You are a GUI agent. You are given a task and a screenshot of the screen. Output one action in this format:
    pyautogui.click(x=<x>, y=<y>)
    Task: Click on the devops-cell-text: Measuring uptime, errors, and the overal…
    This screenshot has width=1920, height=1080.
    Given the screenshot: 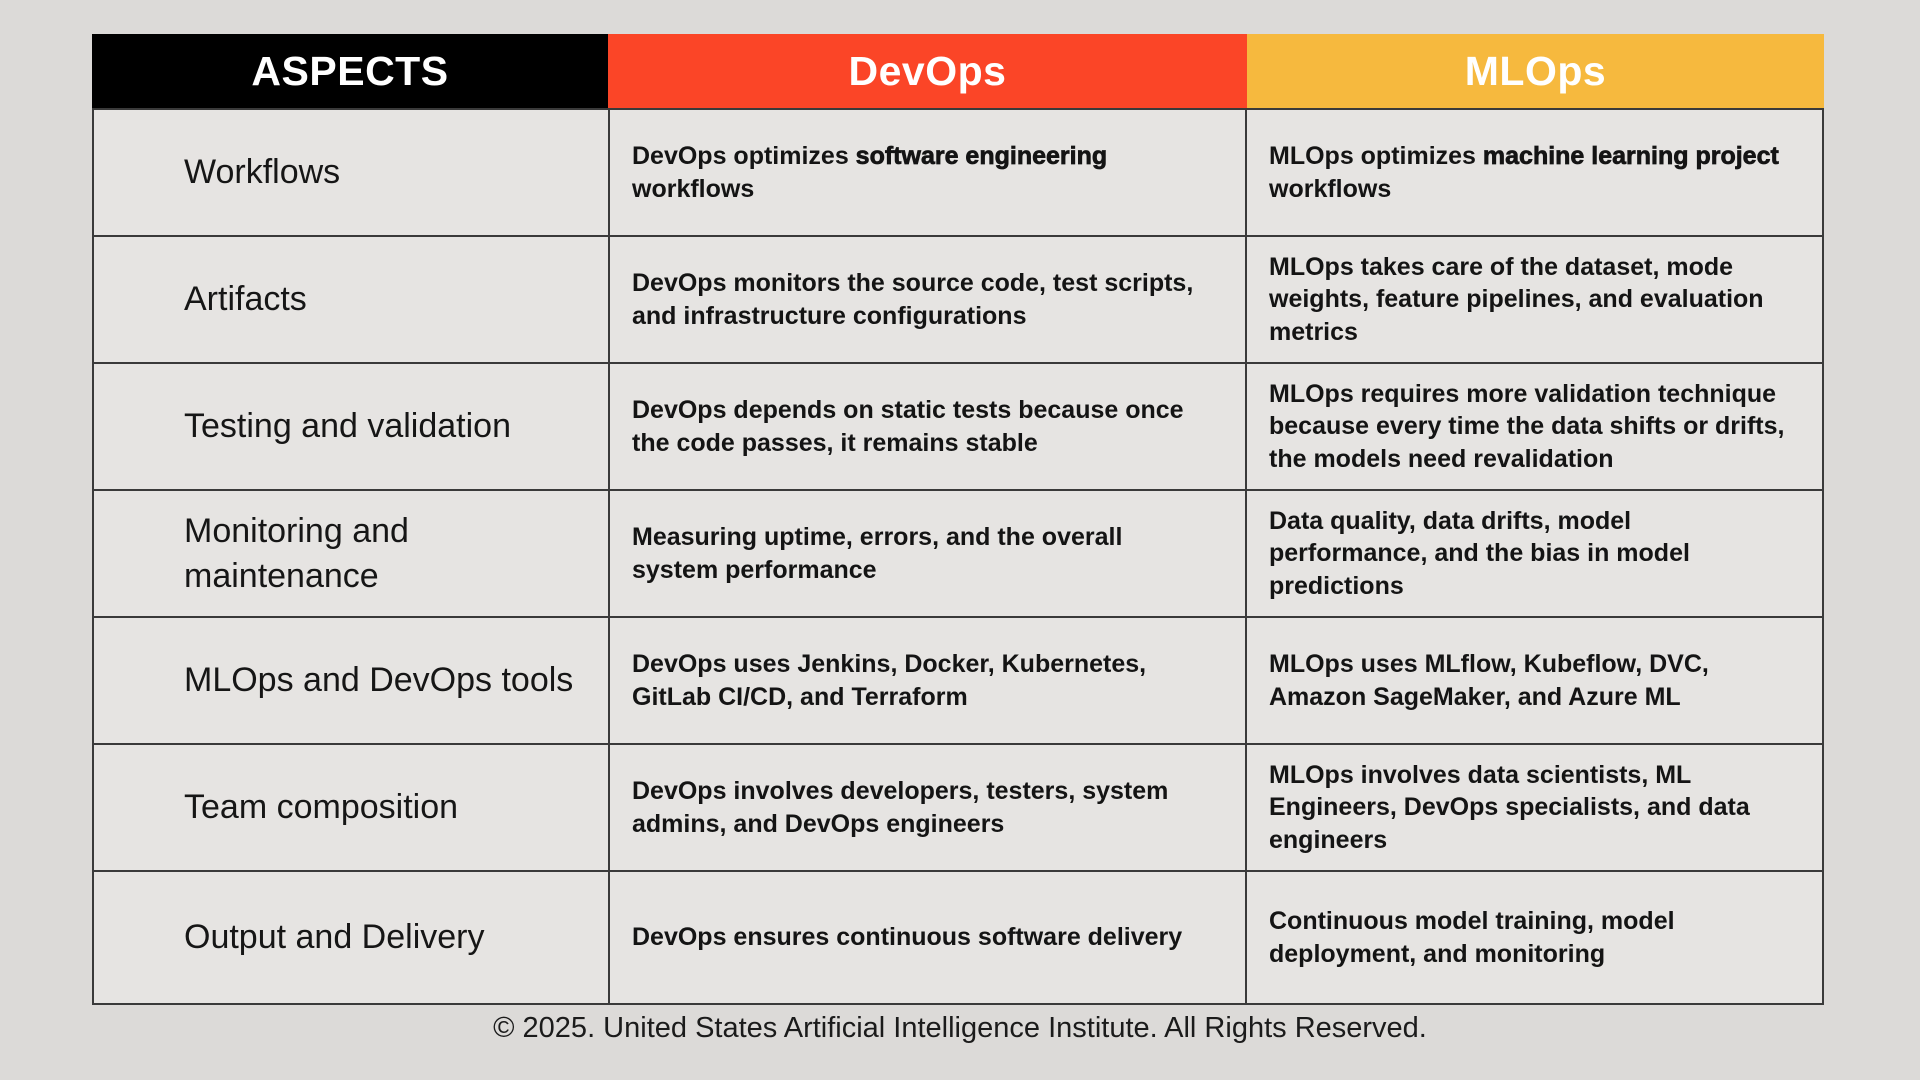 What is the action you would take?
    pyautogui.click(x=877, y=553)
    